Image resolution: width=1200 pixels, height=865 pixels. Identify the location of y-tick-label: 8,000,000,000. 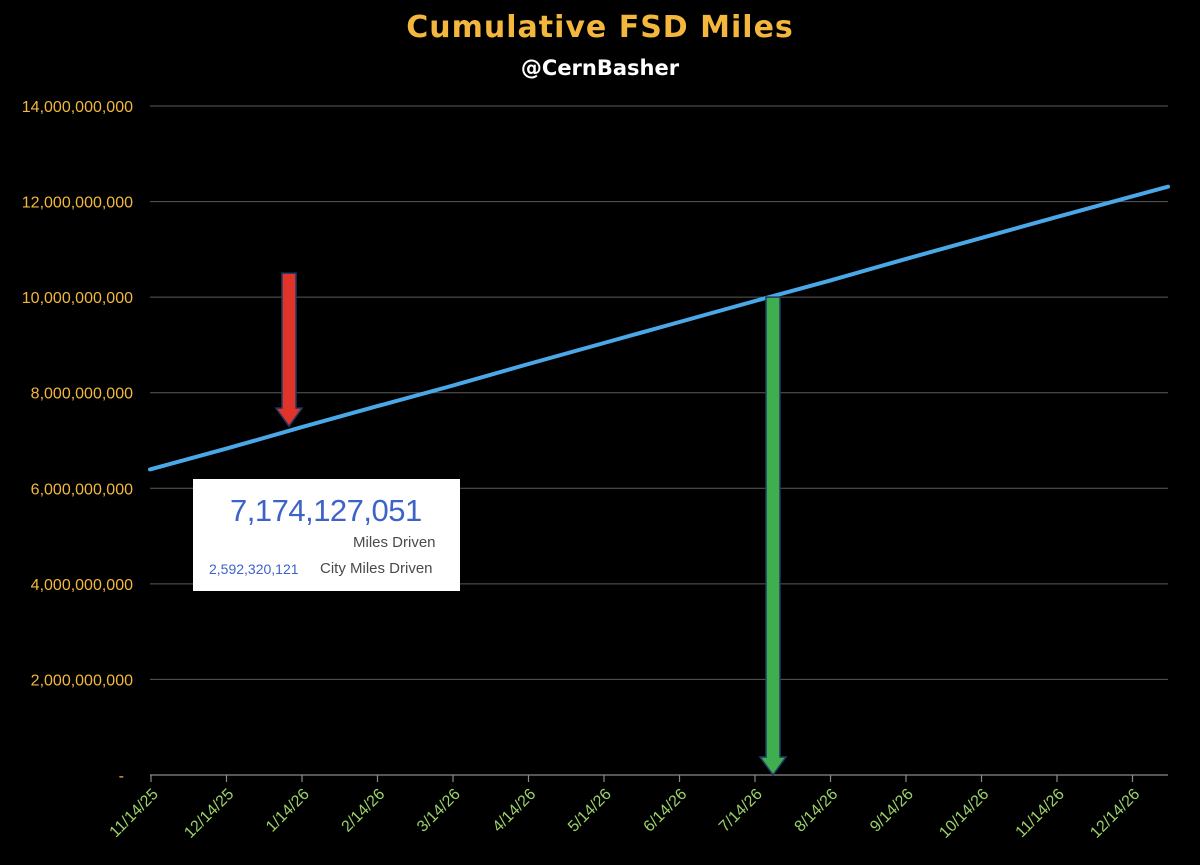
(82, 394).